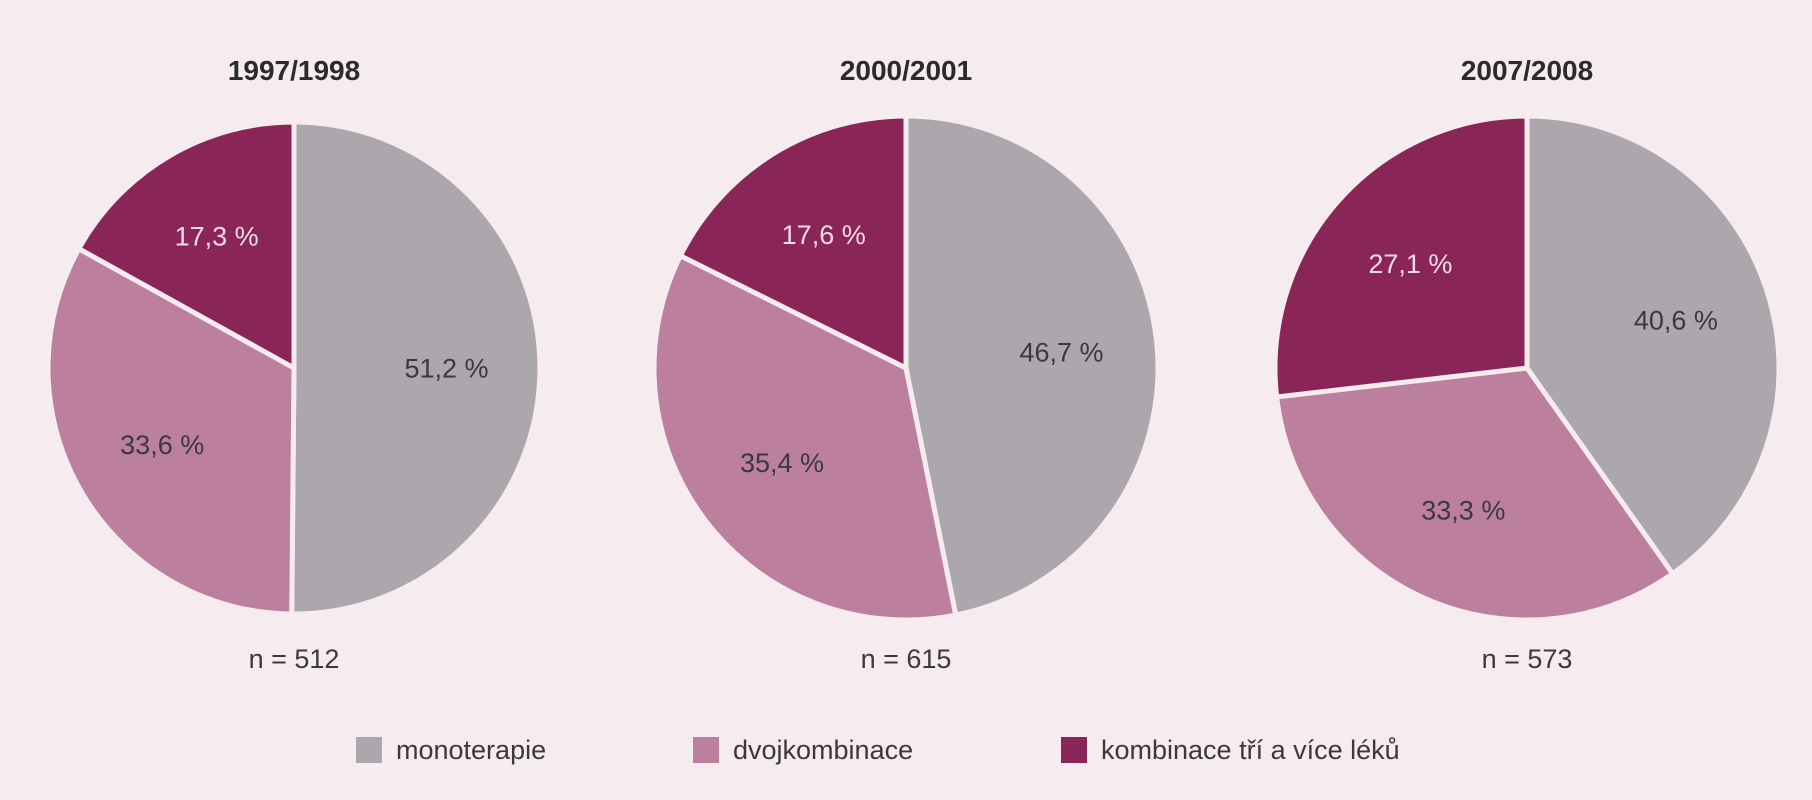 The width and height of the screenshot is (1812, 800). I want to click on slice-value-label-dvojkombinace-3: 33,3 %, so click(1463, 511).